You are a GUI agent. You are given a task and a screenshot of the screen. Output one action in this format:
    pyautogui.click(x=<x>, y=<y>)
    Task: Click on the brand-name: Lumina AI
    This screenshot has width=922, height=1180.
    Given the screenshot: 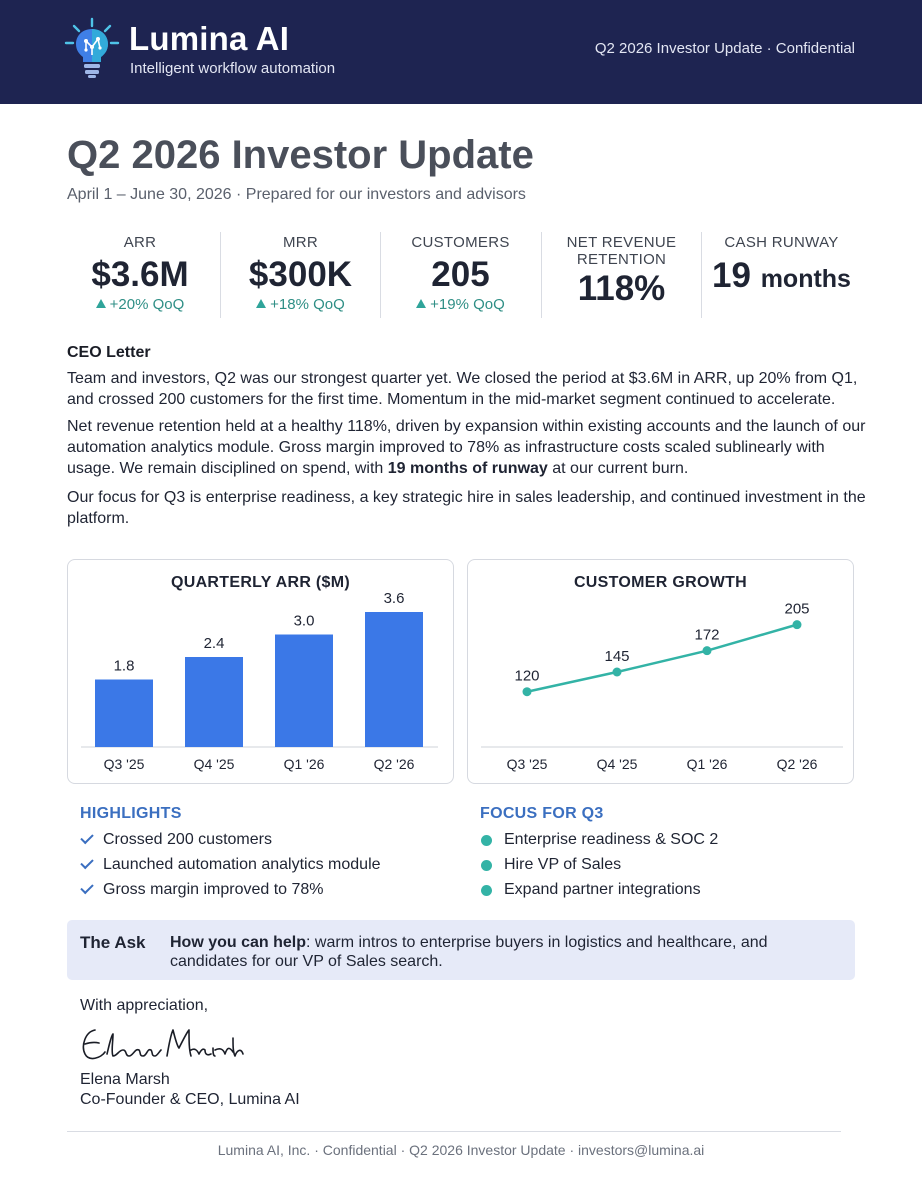 What is the action you would take?
    pyautogui.click(x=209, y=38)
    